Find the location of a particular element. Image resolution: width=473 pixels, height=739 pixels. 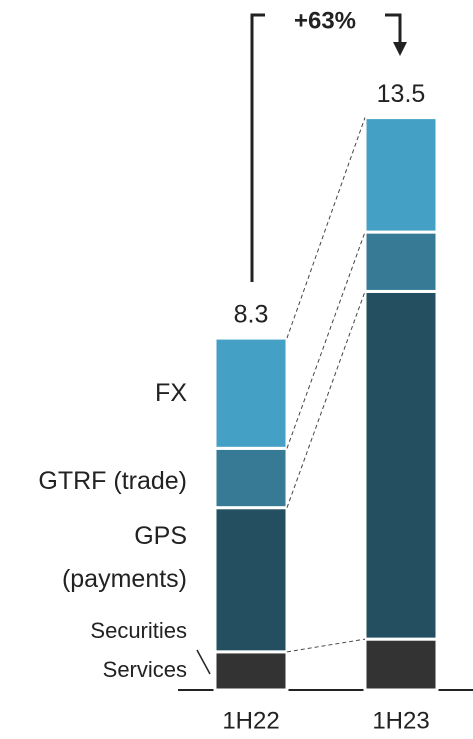

total-label: 8.3 is located at coordinates (251, 315).